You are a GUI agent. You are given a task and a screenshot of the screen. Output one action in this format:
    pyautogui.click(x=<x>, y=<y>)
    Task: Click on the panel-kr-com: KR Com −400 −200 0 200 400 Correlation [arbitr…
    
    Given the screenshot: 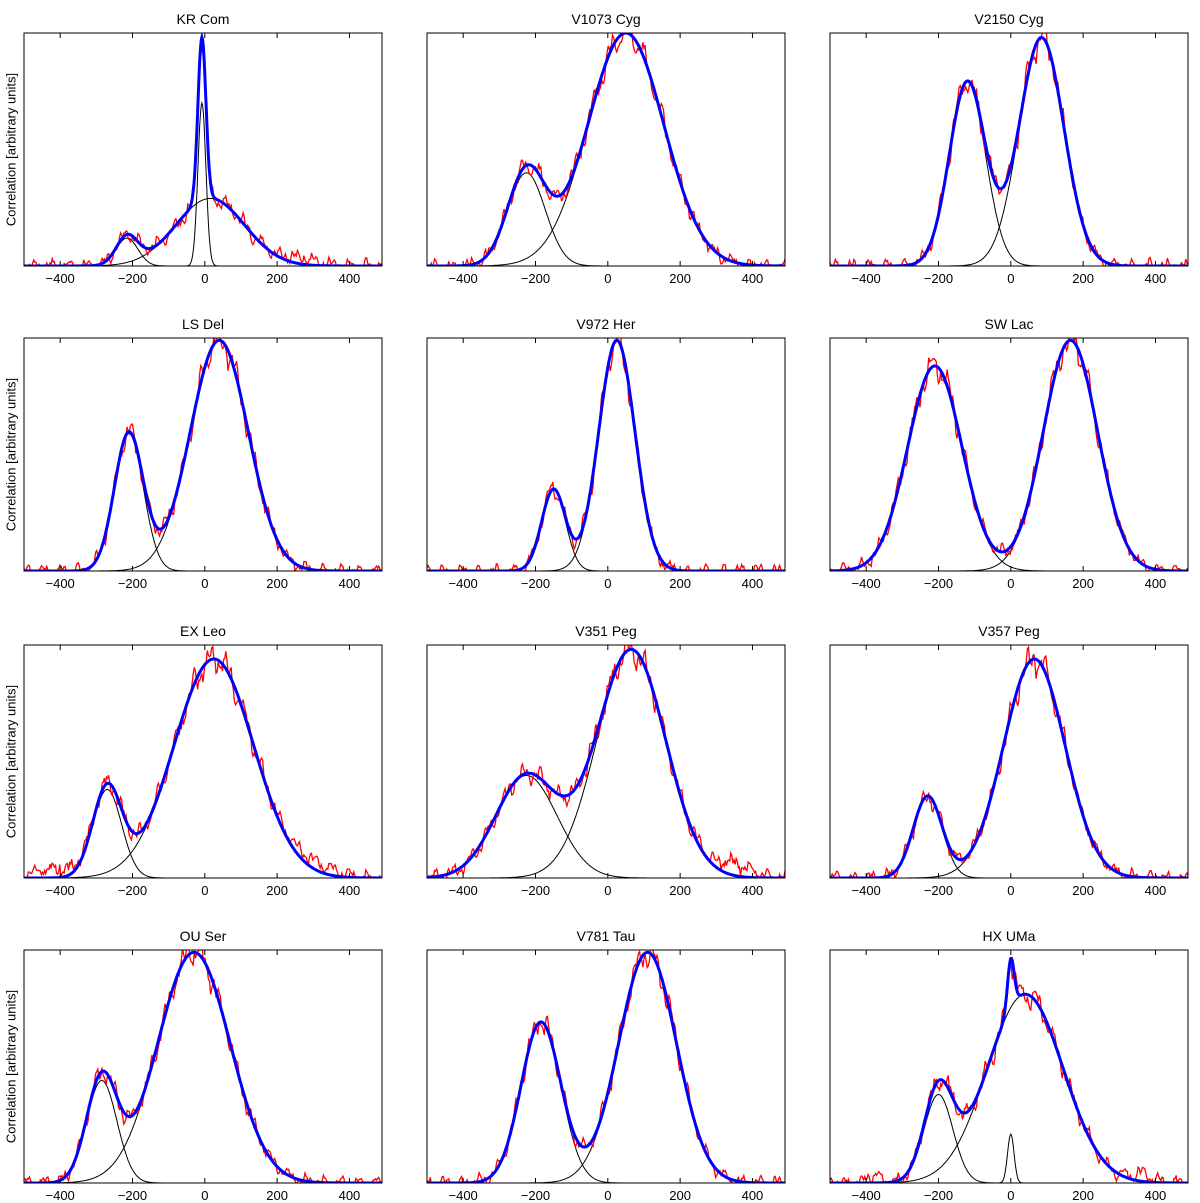 What is the action you would take?
    pyautogui.click(x=193, y=148)
    